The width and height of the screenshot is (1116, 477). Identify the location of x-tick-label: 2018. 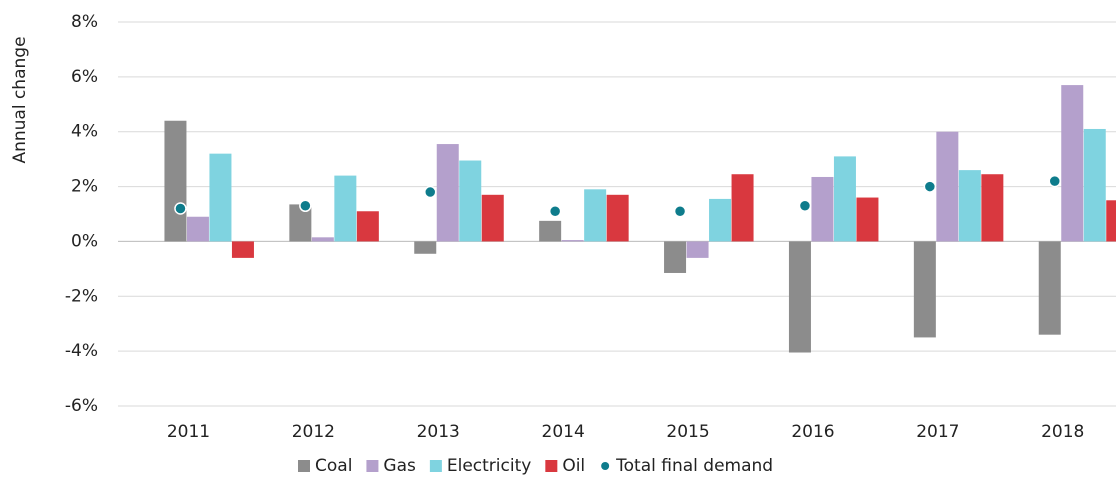
(1062, 432).